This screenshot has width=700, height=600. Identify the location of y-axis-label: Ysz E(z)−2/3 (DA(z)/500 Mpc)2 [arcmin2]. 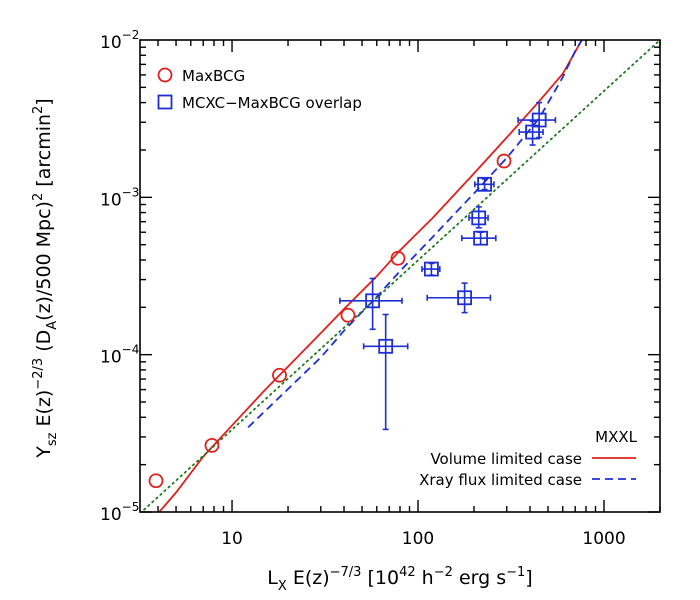
(45, 278).